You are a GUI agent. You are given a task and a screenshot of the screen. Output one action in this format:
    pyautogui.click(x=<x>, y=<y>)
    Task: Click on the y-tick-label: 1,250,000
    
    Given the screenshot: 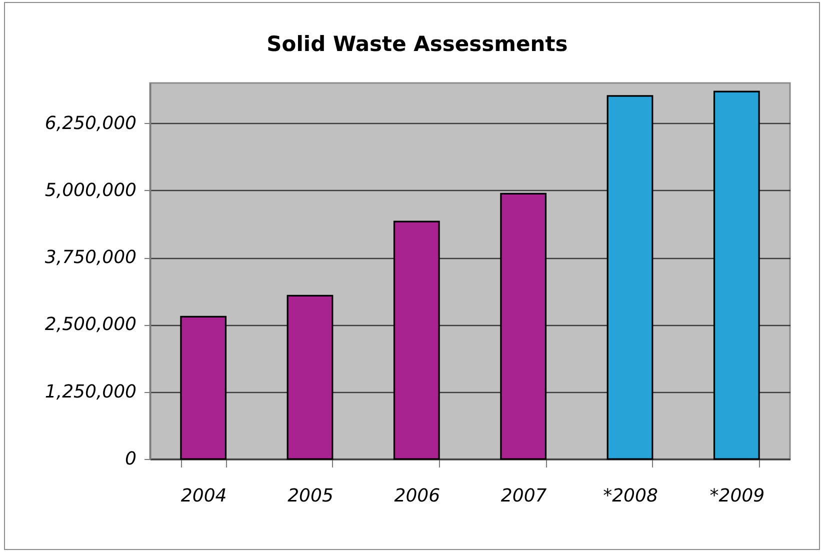 What is the action you would take?
    pyautogui.click(x=90, y=391)
    